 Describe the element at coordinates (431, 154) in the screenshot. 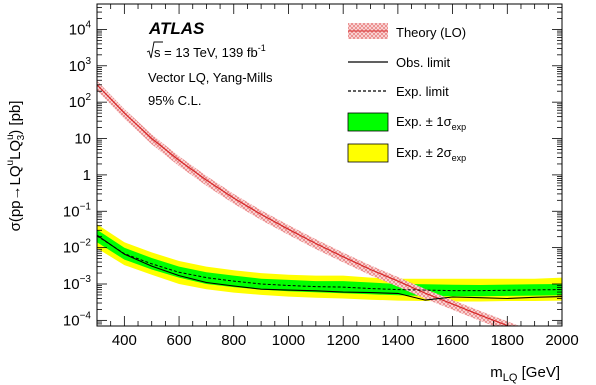

I see `legend-label-band2: Exp. ± 2σexp` at that location.